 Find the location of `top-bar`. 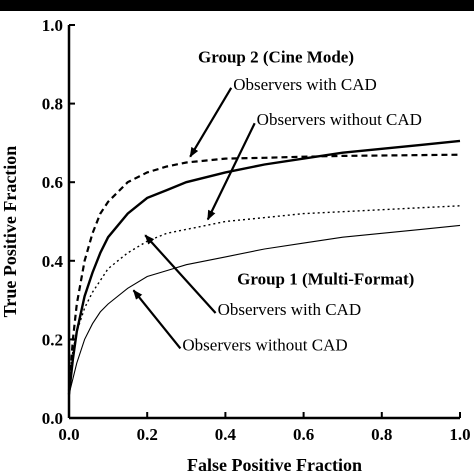

top-bar is located at coordinates (237, 5).